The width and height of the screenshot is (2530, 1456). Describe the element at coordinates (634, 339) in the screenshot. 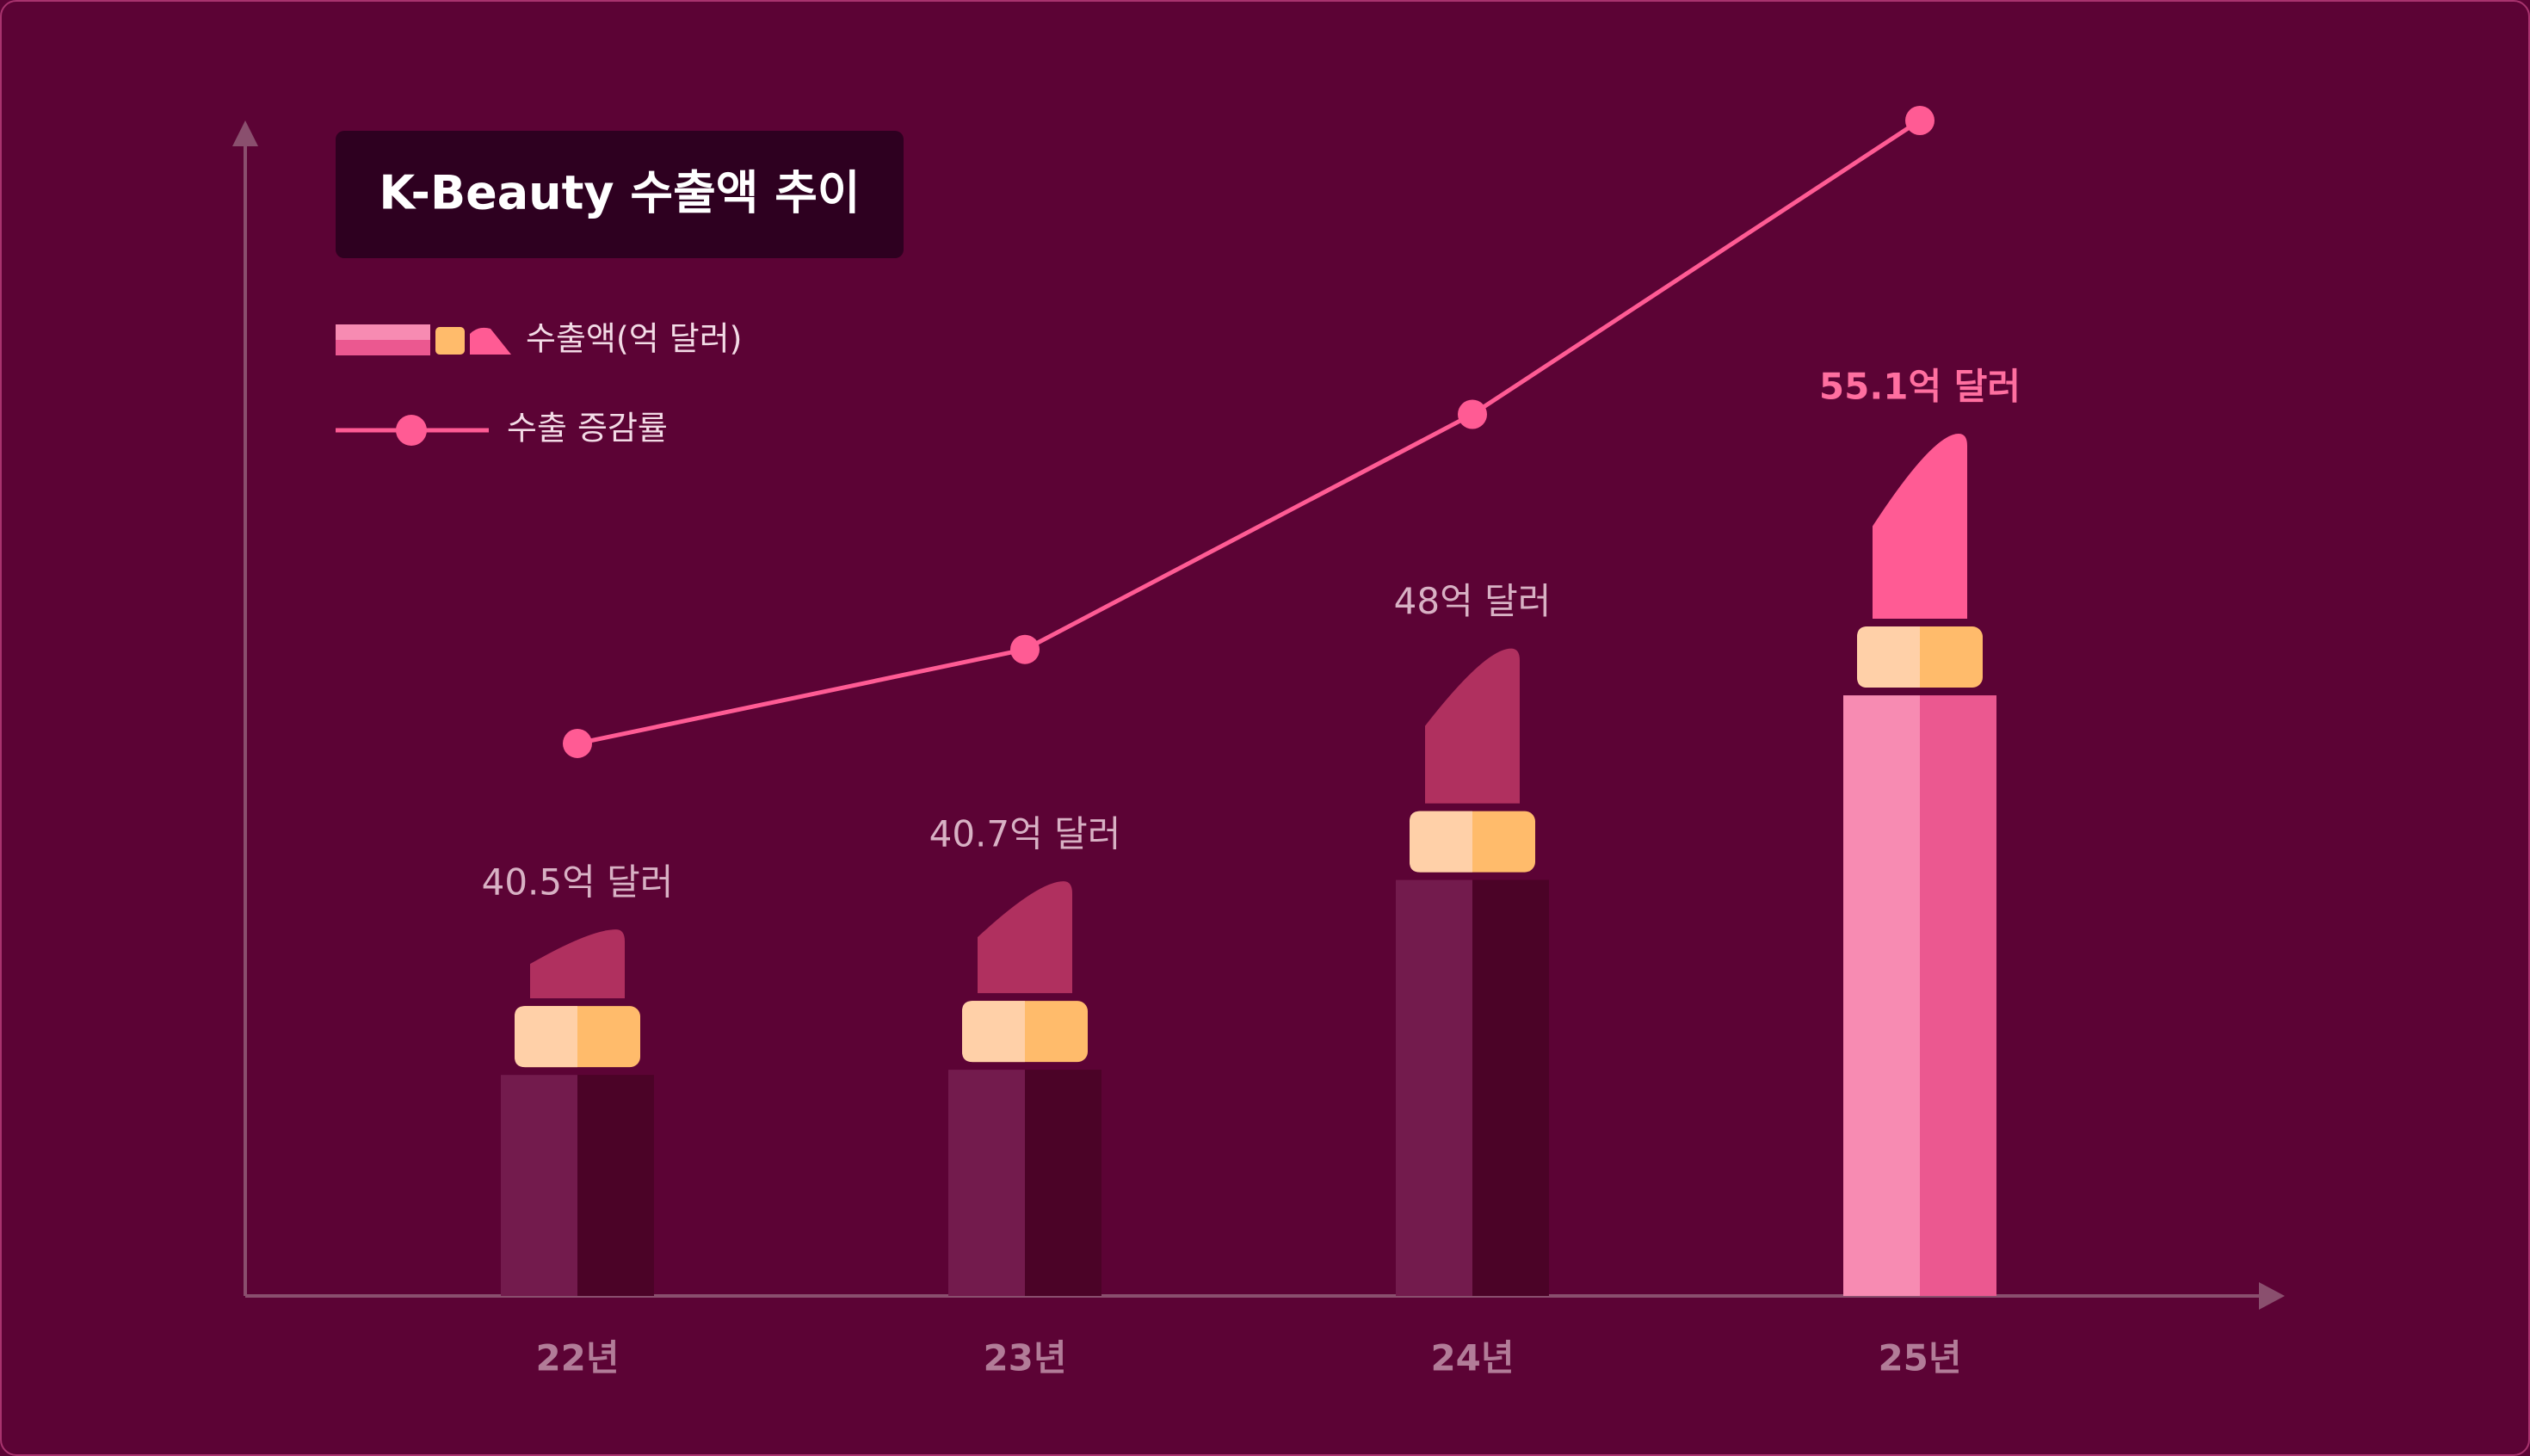

I see `legend-label: 수출액(억 달러)` at that location.